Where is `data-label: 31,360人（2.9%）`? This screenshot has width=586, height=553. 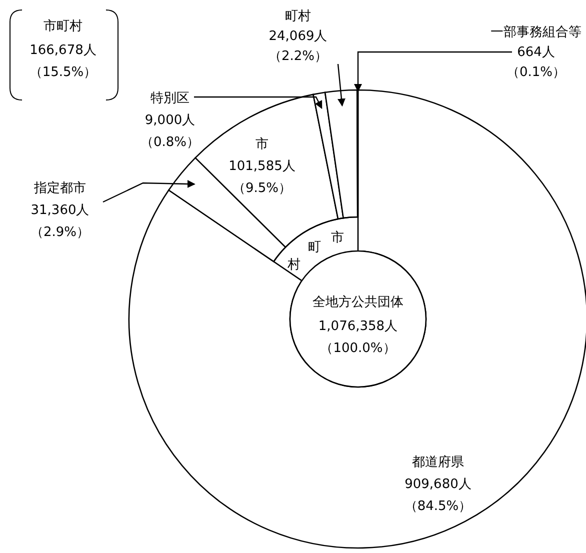
data-label: 31,360人（2.9%） is located at coordinates (60, 221).